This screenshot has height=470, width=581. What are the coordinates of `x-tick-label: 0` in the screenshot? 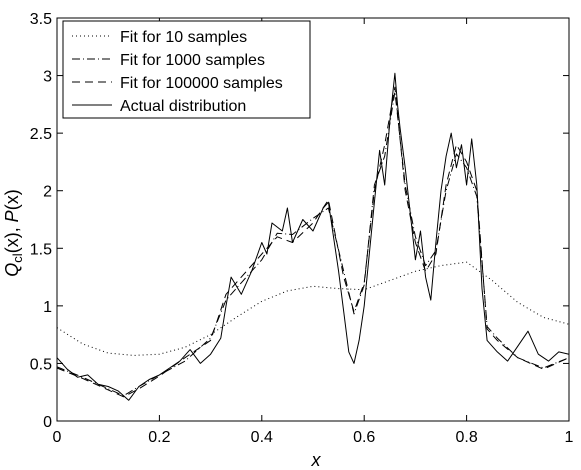 It's located at (57, 437).